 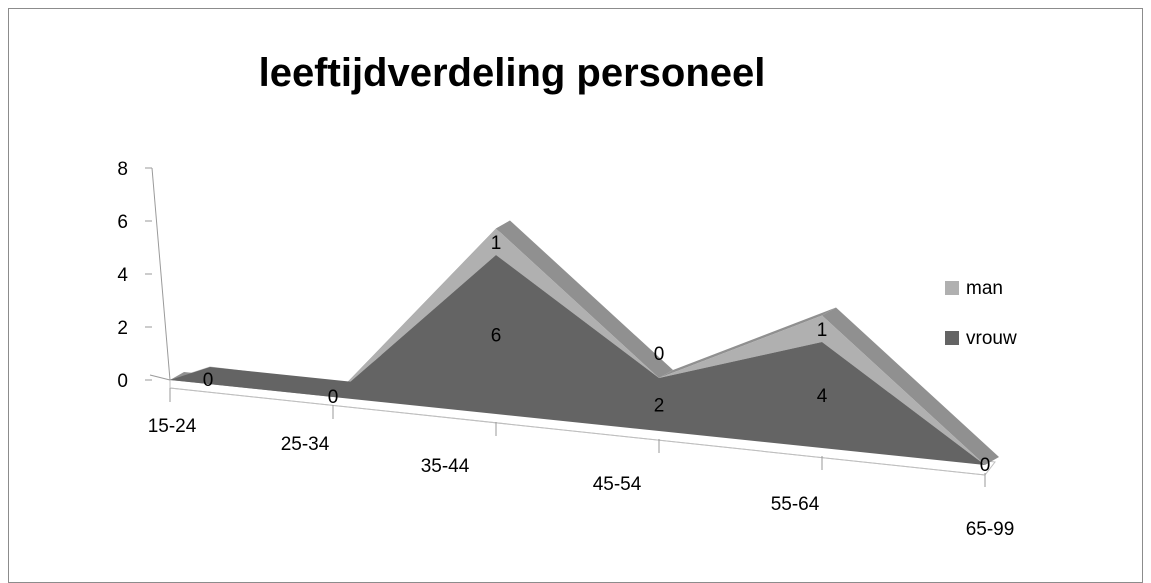 What do you see at coordinates (496, 336) in the screenshot?
I see `data-label-vrouw: 6` at bounding box center [496, 336].